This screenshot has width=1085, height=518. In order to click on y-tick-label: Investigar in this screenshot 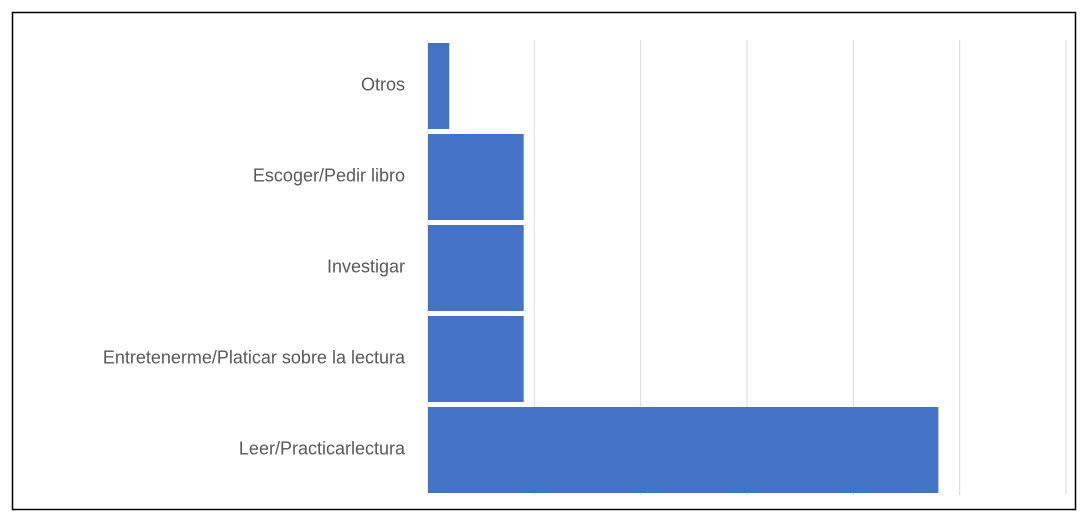, I will do `click(366, 266)`.